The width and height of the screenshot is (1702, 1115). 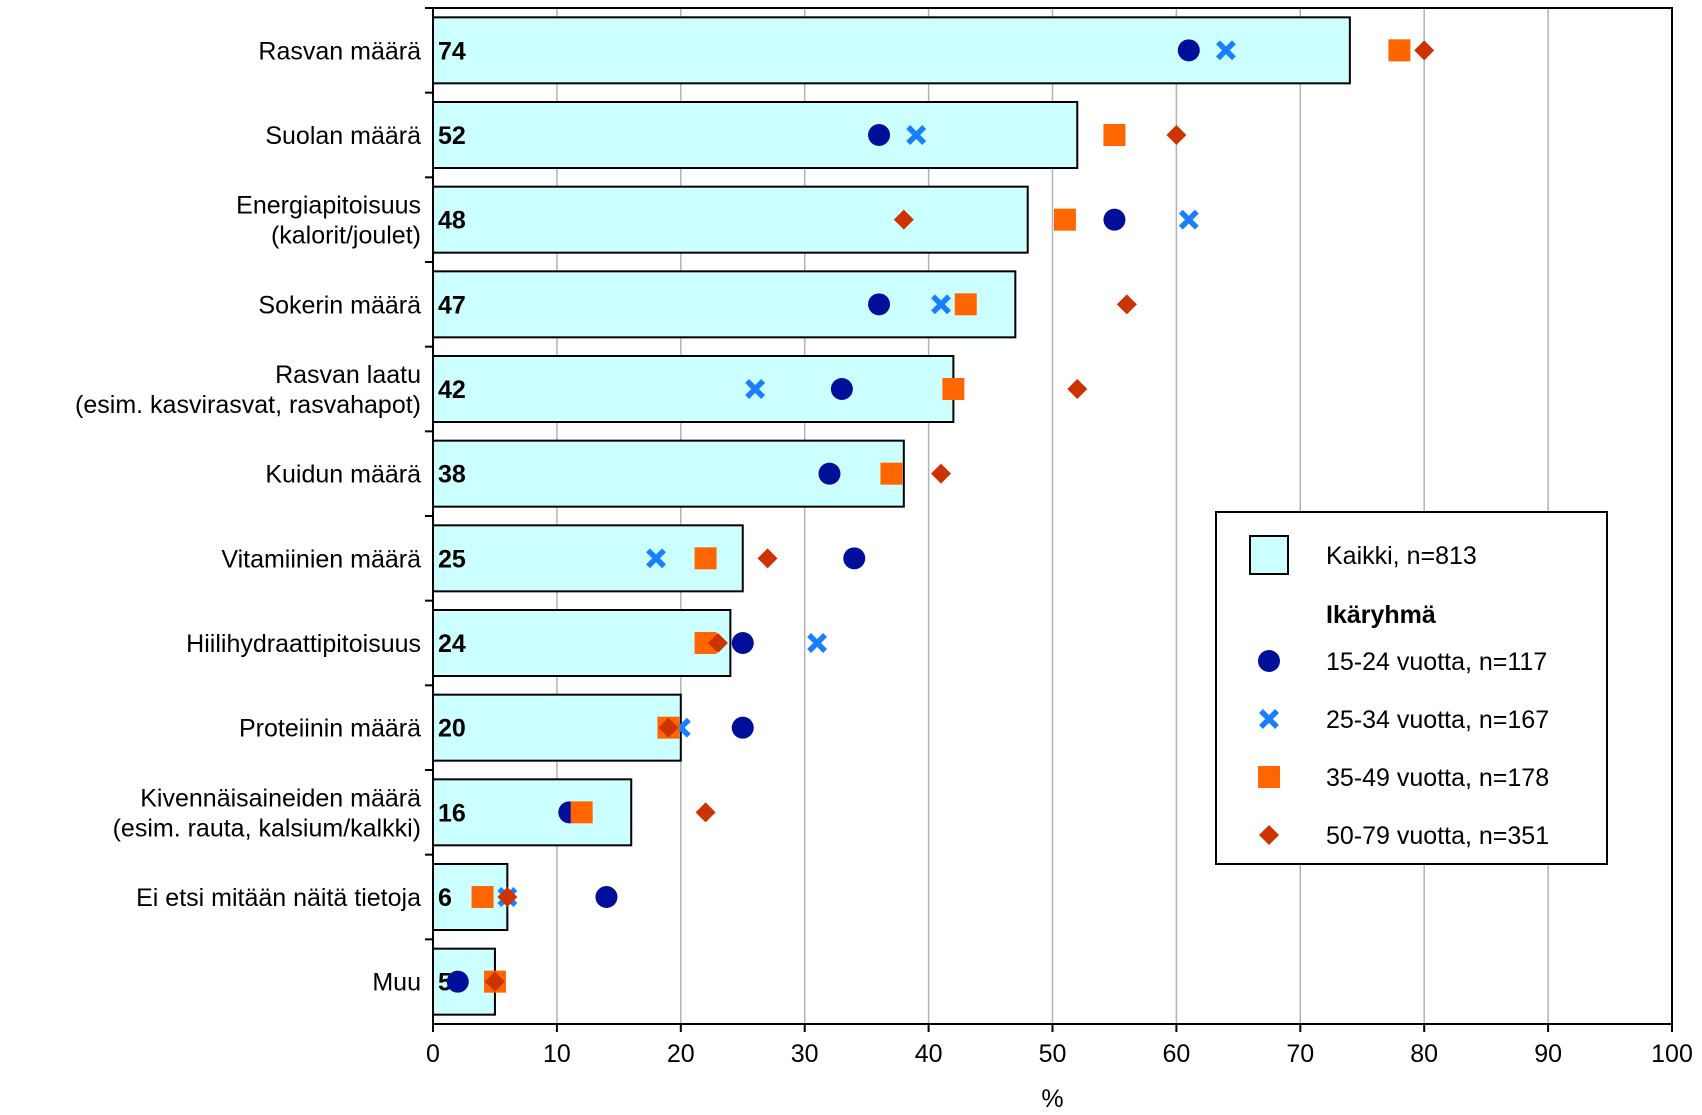 I want to click on legend-label: 15-24 vuotta, n=117, so click(x=1436, y=662).